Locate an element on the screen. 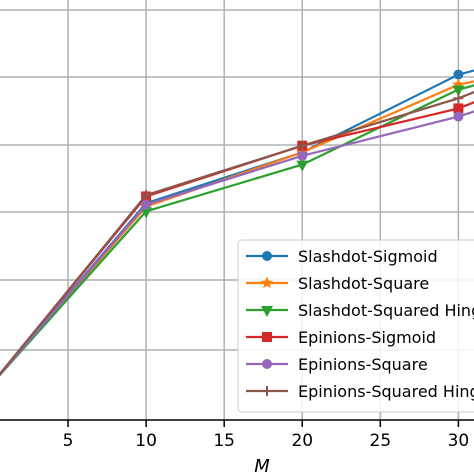 The image size is (474, 474). legend-label: Epinions-Squared Hinge is located at coordinates (386, 391).